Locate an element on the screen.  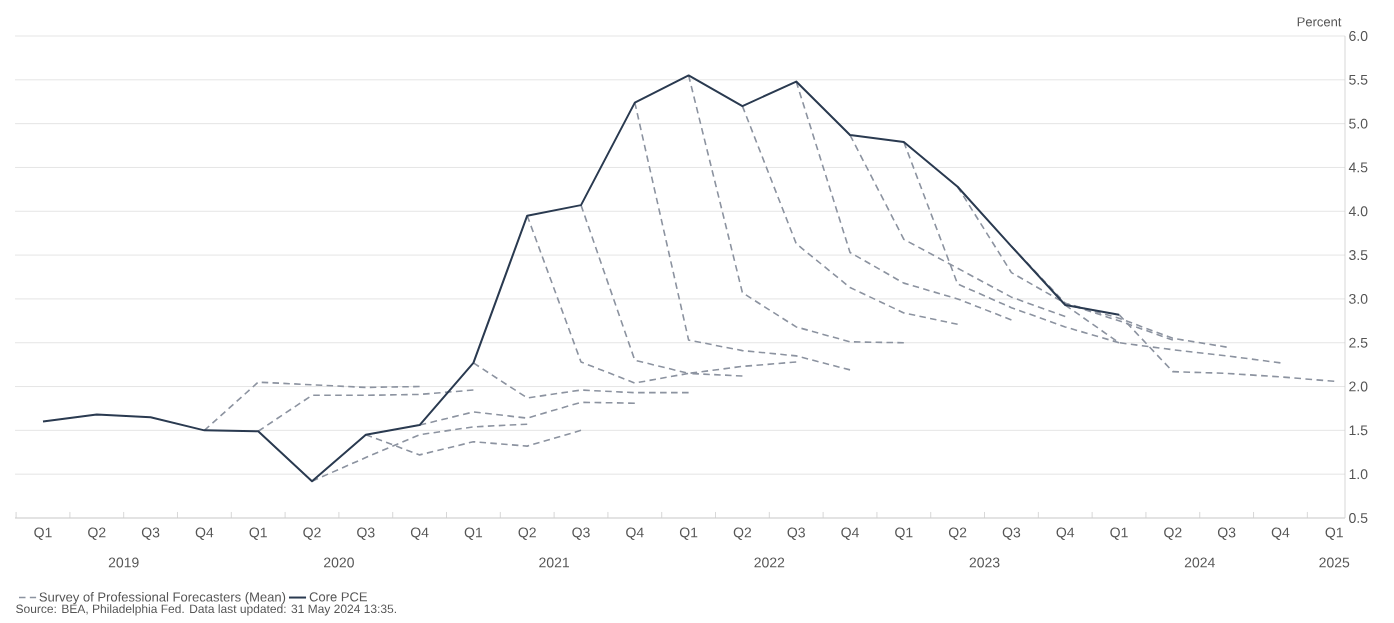
text: 2022 is located at coordinates (769, 562).